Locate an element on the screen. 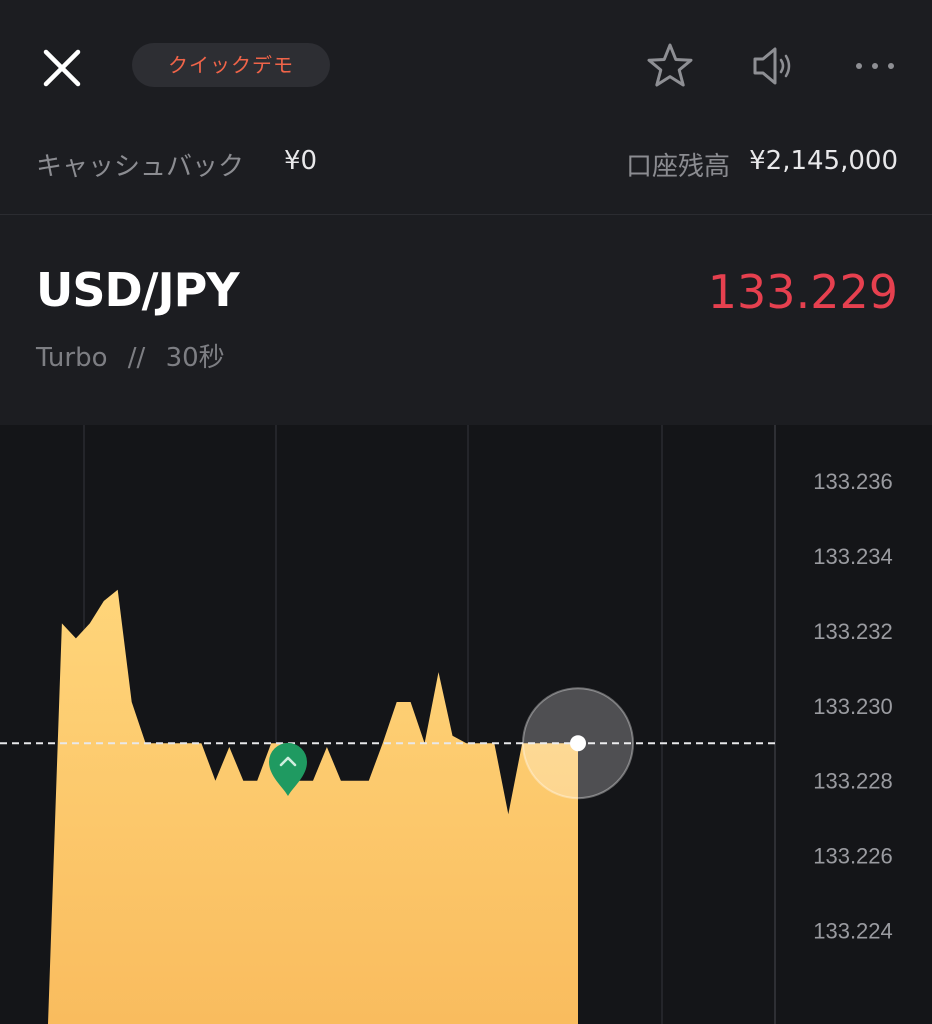 This screenshot has width=932, height=1024. cashback-label: キャッシュバック is located at coordinates (140, 167).